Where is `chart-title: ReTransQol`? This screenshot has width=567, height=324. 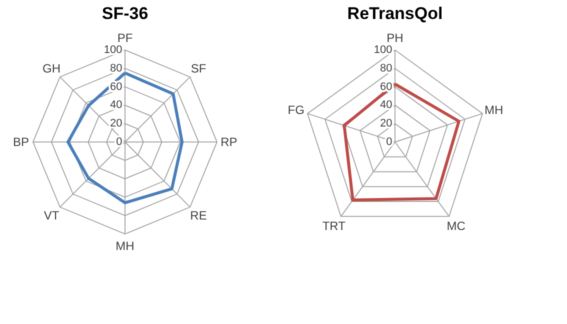
chart-title: ReTransQol is located at coordinates (395, 13).